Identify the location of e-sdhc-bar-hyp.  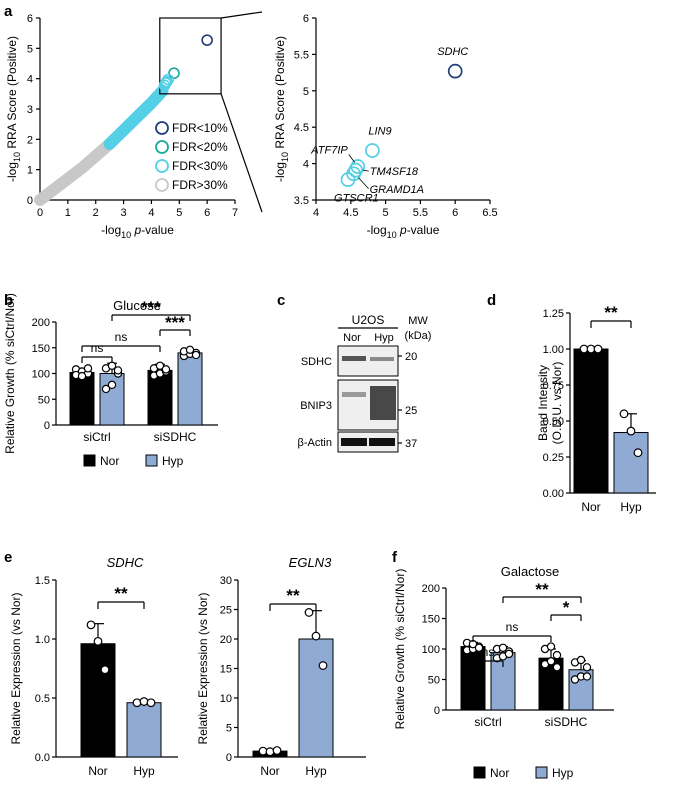
(144, 730).